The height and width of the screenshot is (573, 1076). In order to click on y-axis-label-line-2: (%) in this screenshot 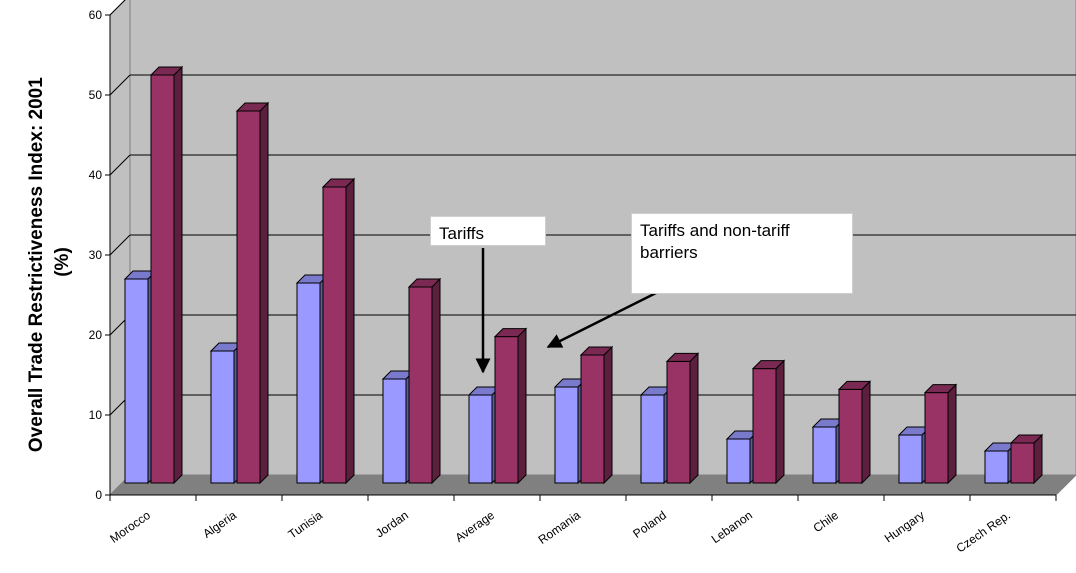, I will do `click(62, 262)`.